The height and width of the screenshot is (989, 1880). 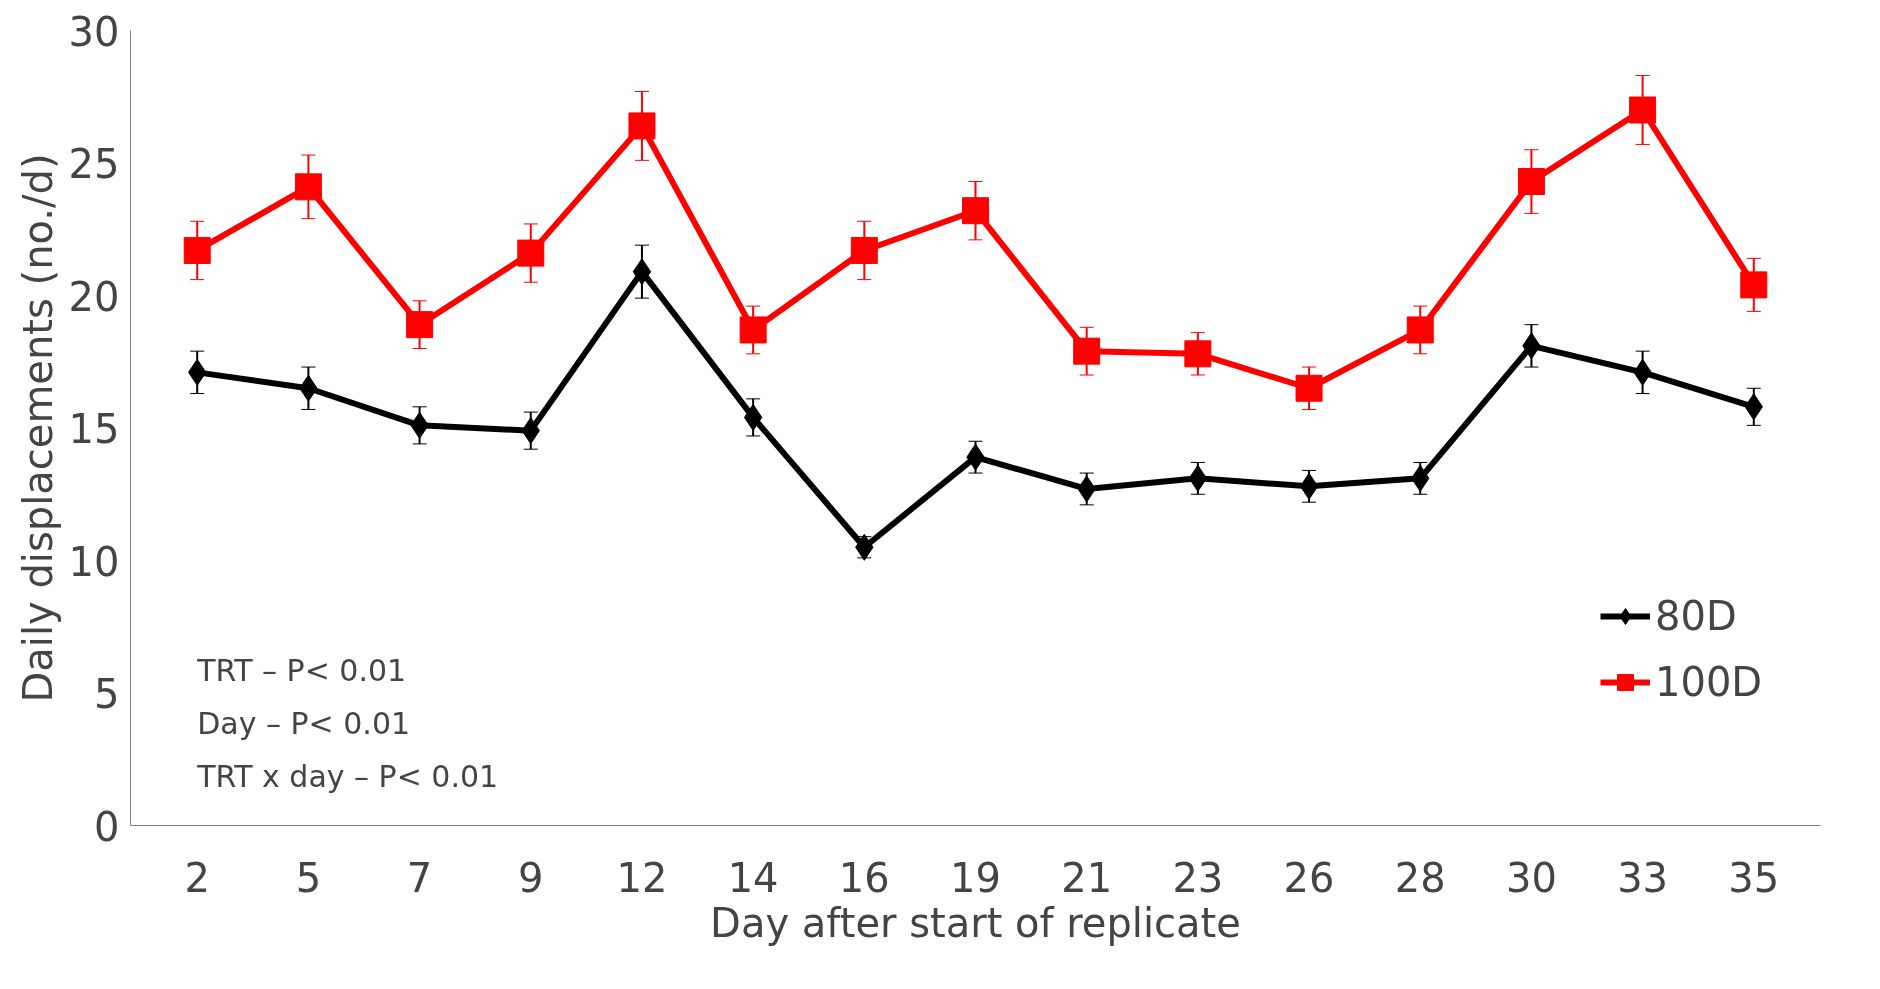 I want to click on x-tick-label: 35, so click(x=1754, y=877).